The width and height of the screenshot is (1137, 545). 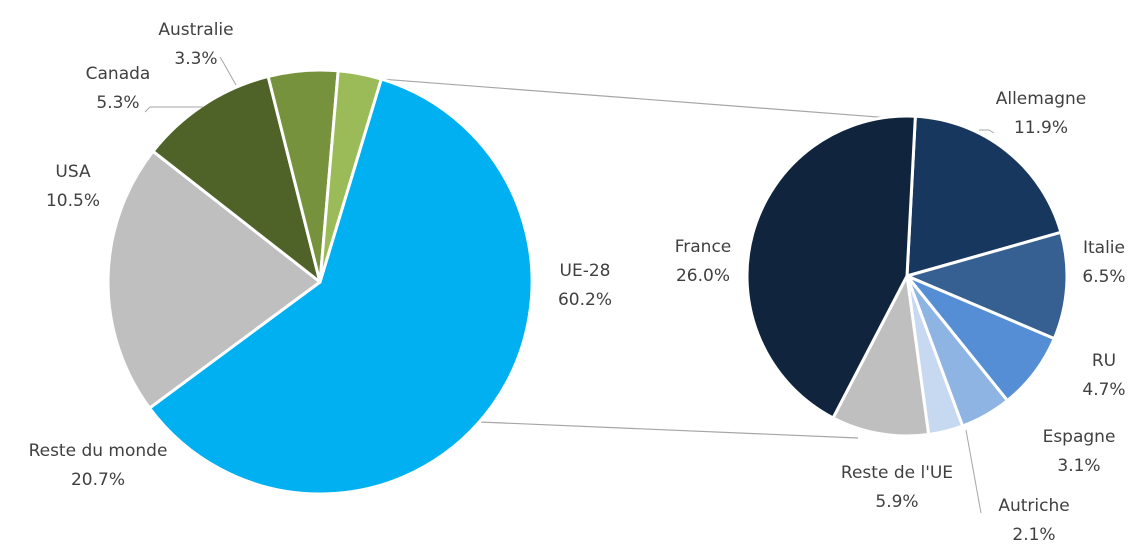 I want to click on category-name: Reste du monde, so click(x=98, y=451).